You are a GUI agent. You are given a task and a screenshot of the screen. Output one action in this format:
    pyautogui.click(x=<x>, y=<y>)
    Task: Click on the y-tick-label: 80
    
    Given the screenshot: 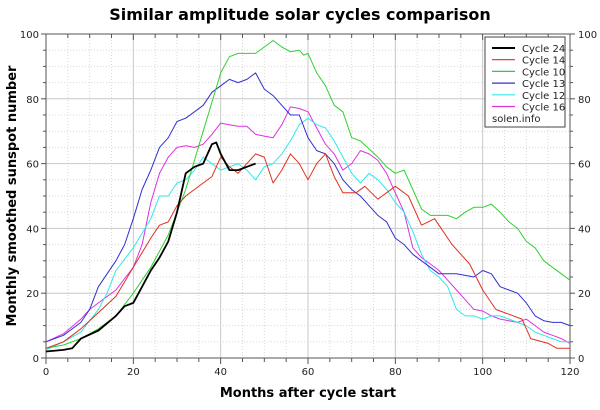 What is the action you would take?
    pyautogui.click(x=32, y=100)
    